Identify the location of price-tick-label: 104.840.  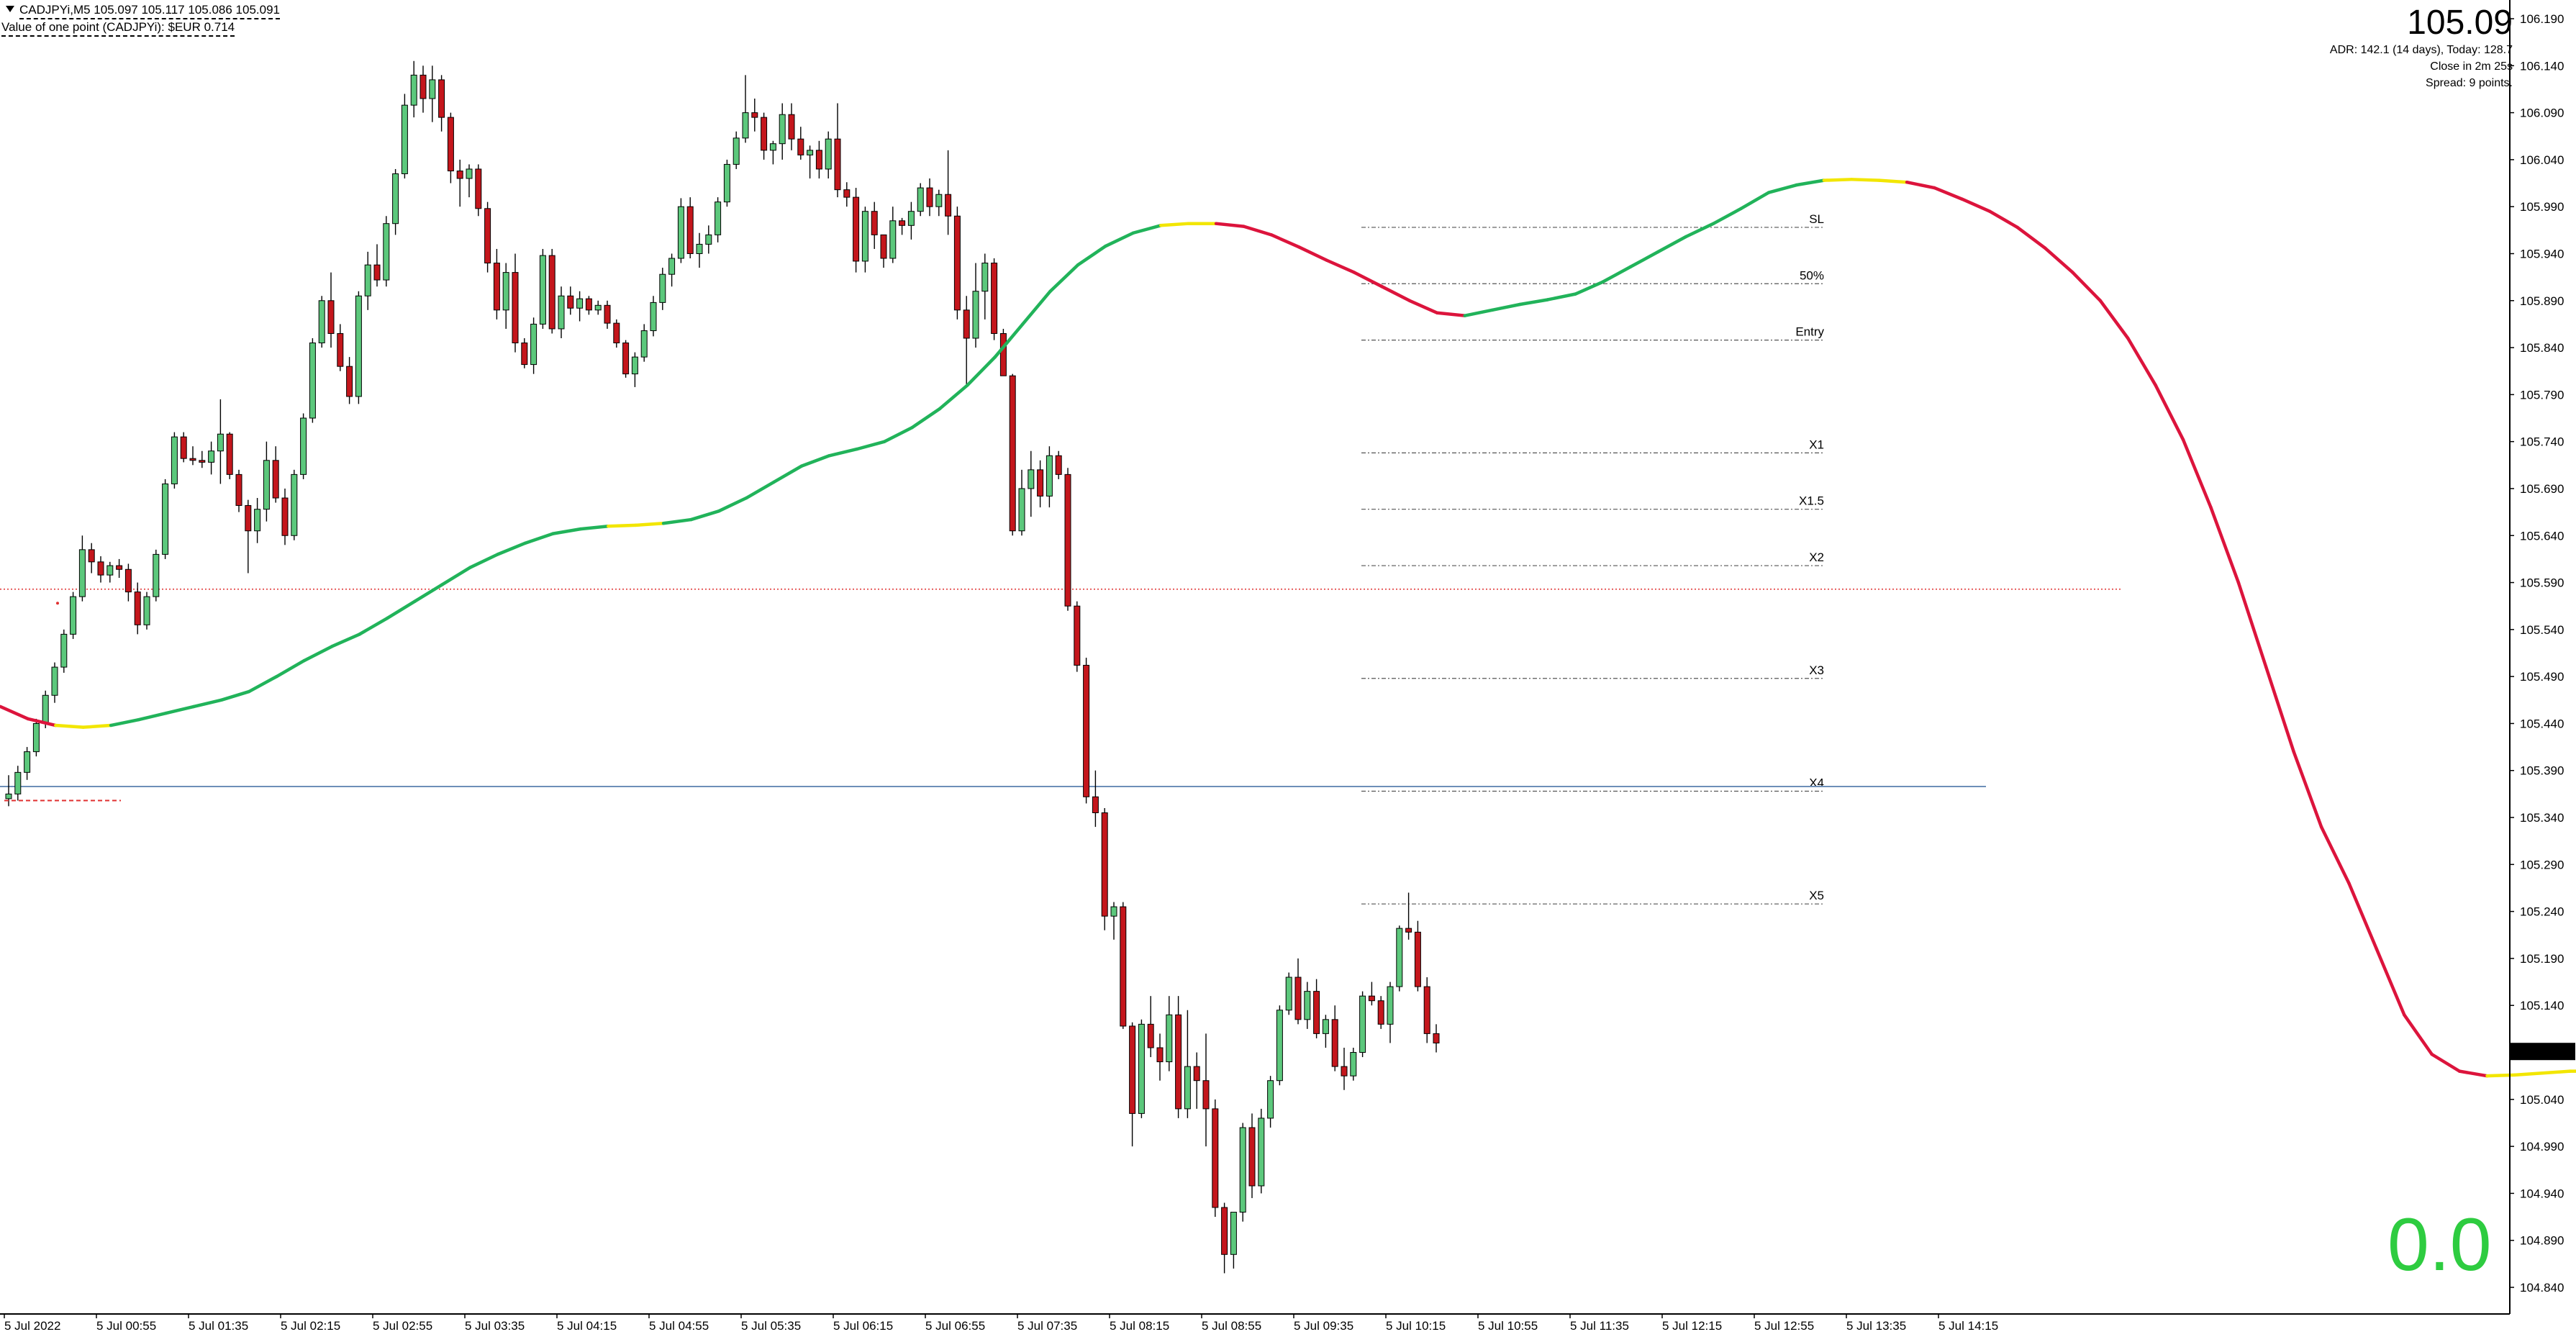
(2542, 1288).